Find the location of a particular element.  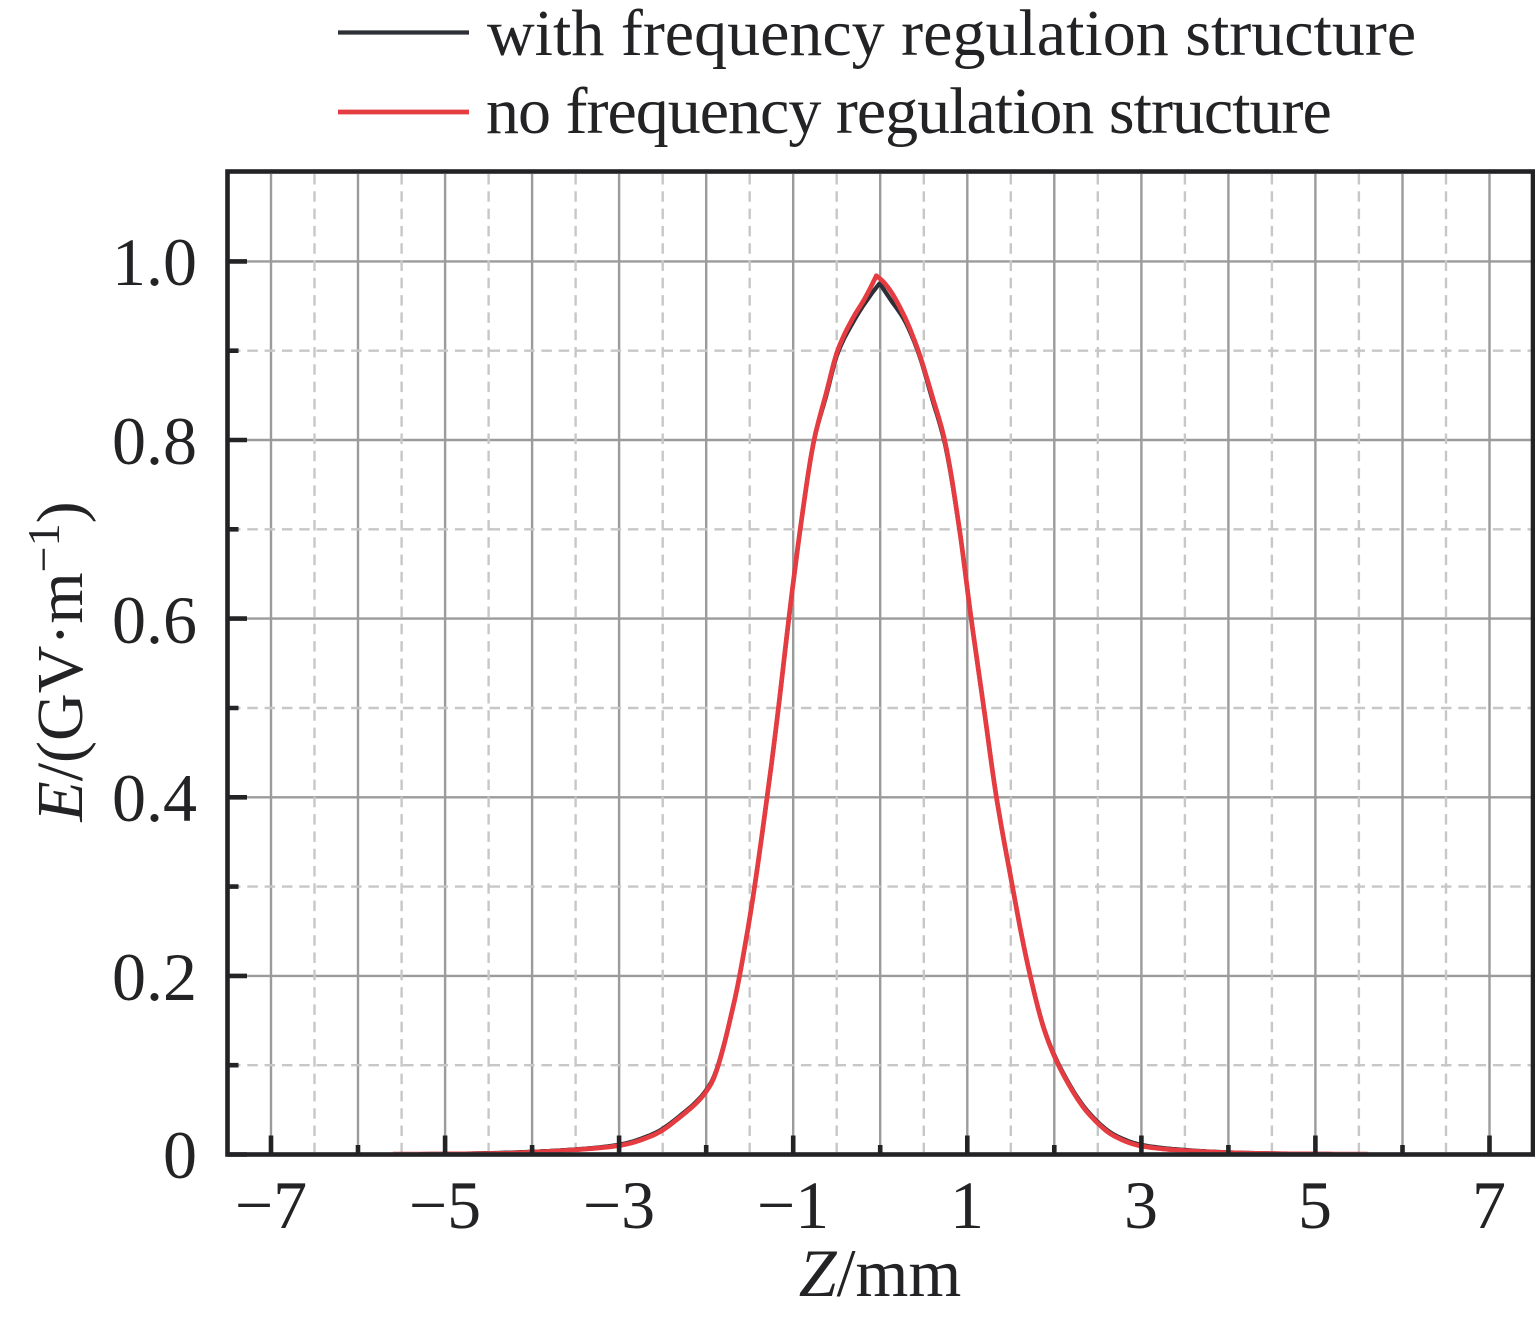

svg-text:no frequency regulation struct: no frequency regulation structure is located at coordinates (908, 111).